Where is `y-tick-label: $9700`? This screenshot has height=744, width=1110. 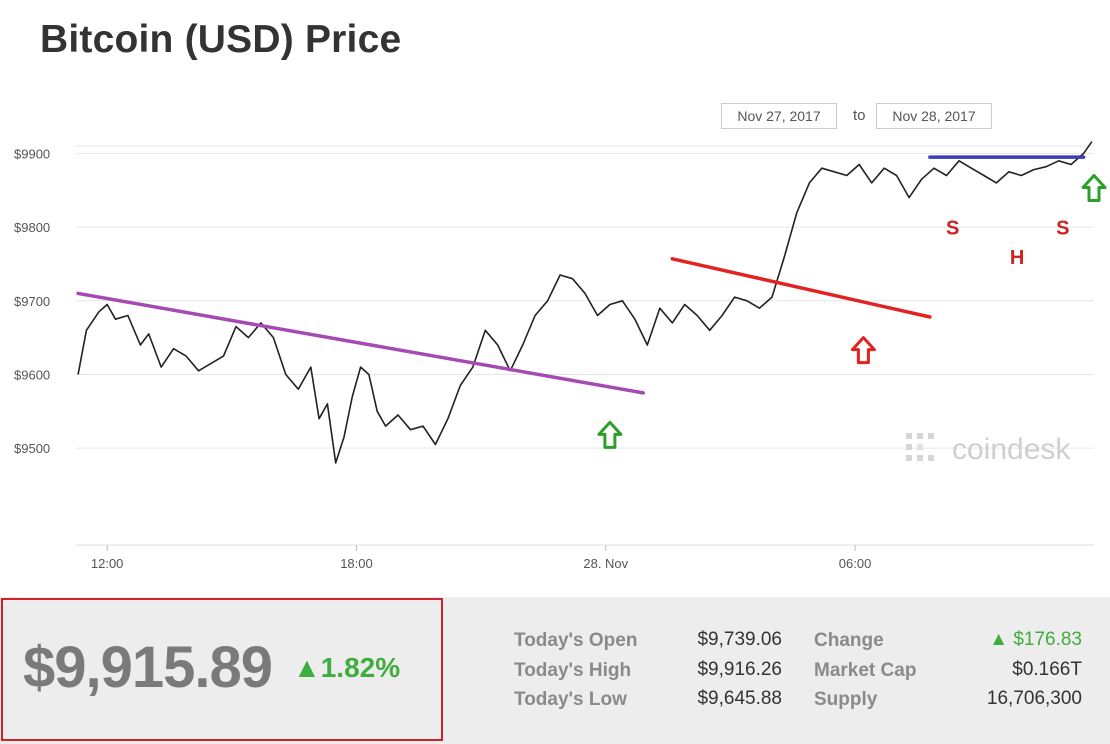 y-tick-label: $9700 is located at coordinates (32, 301).